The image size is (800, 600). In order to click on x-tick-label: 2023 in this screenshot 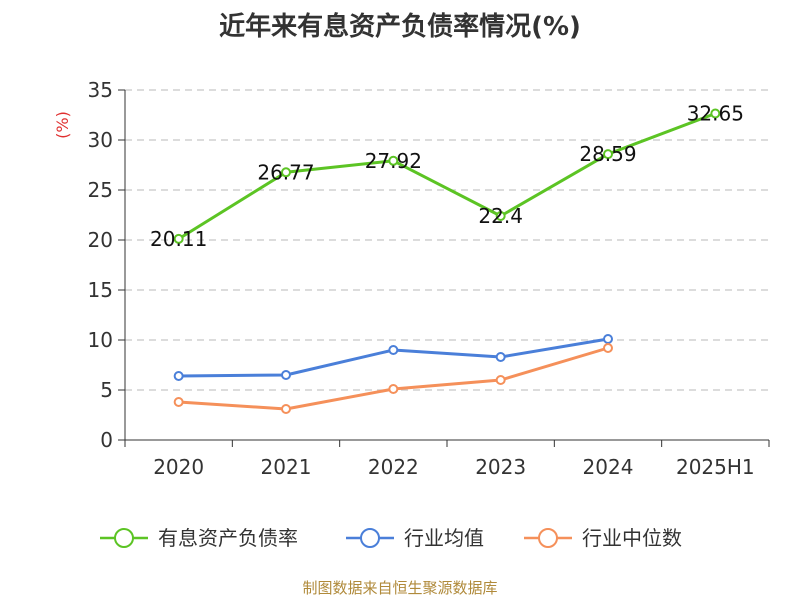, I will do `click(500, 467)`.